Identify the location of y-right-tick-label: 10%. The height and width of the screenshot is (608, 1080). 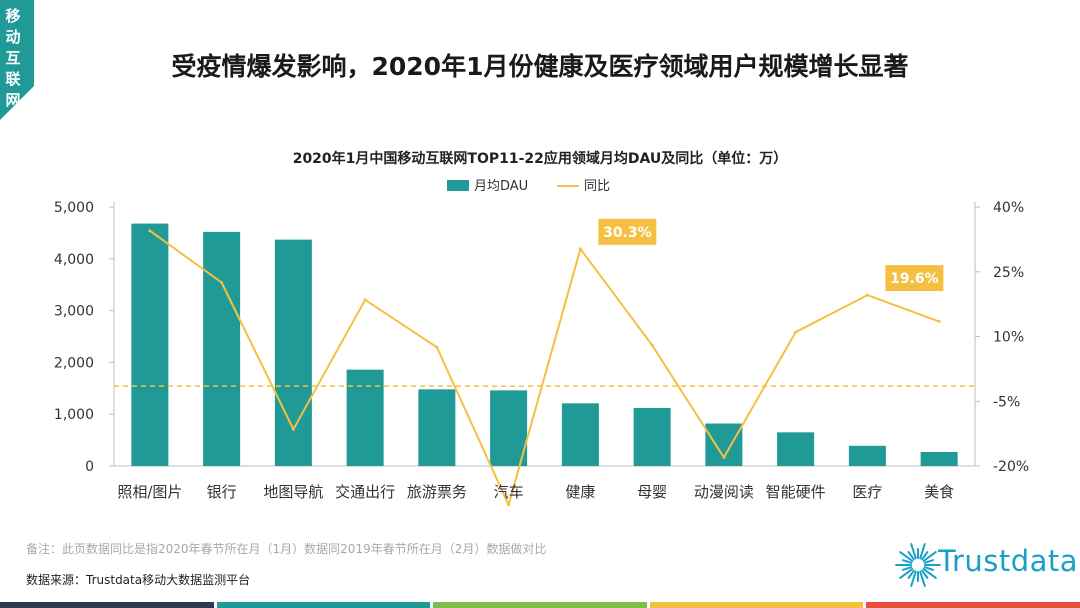
(1008, 338).